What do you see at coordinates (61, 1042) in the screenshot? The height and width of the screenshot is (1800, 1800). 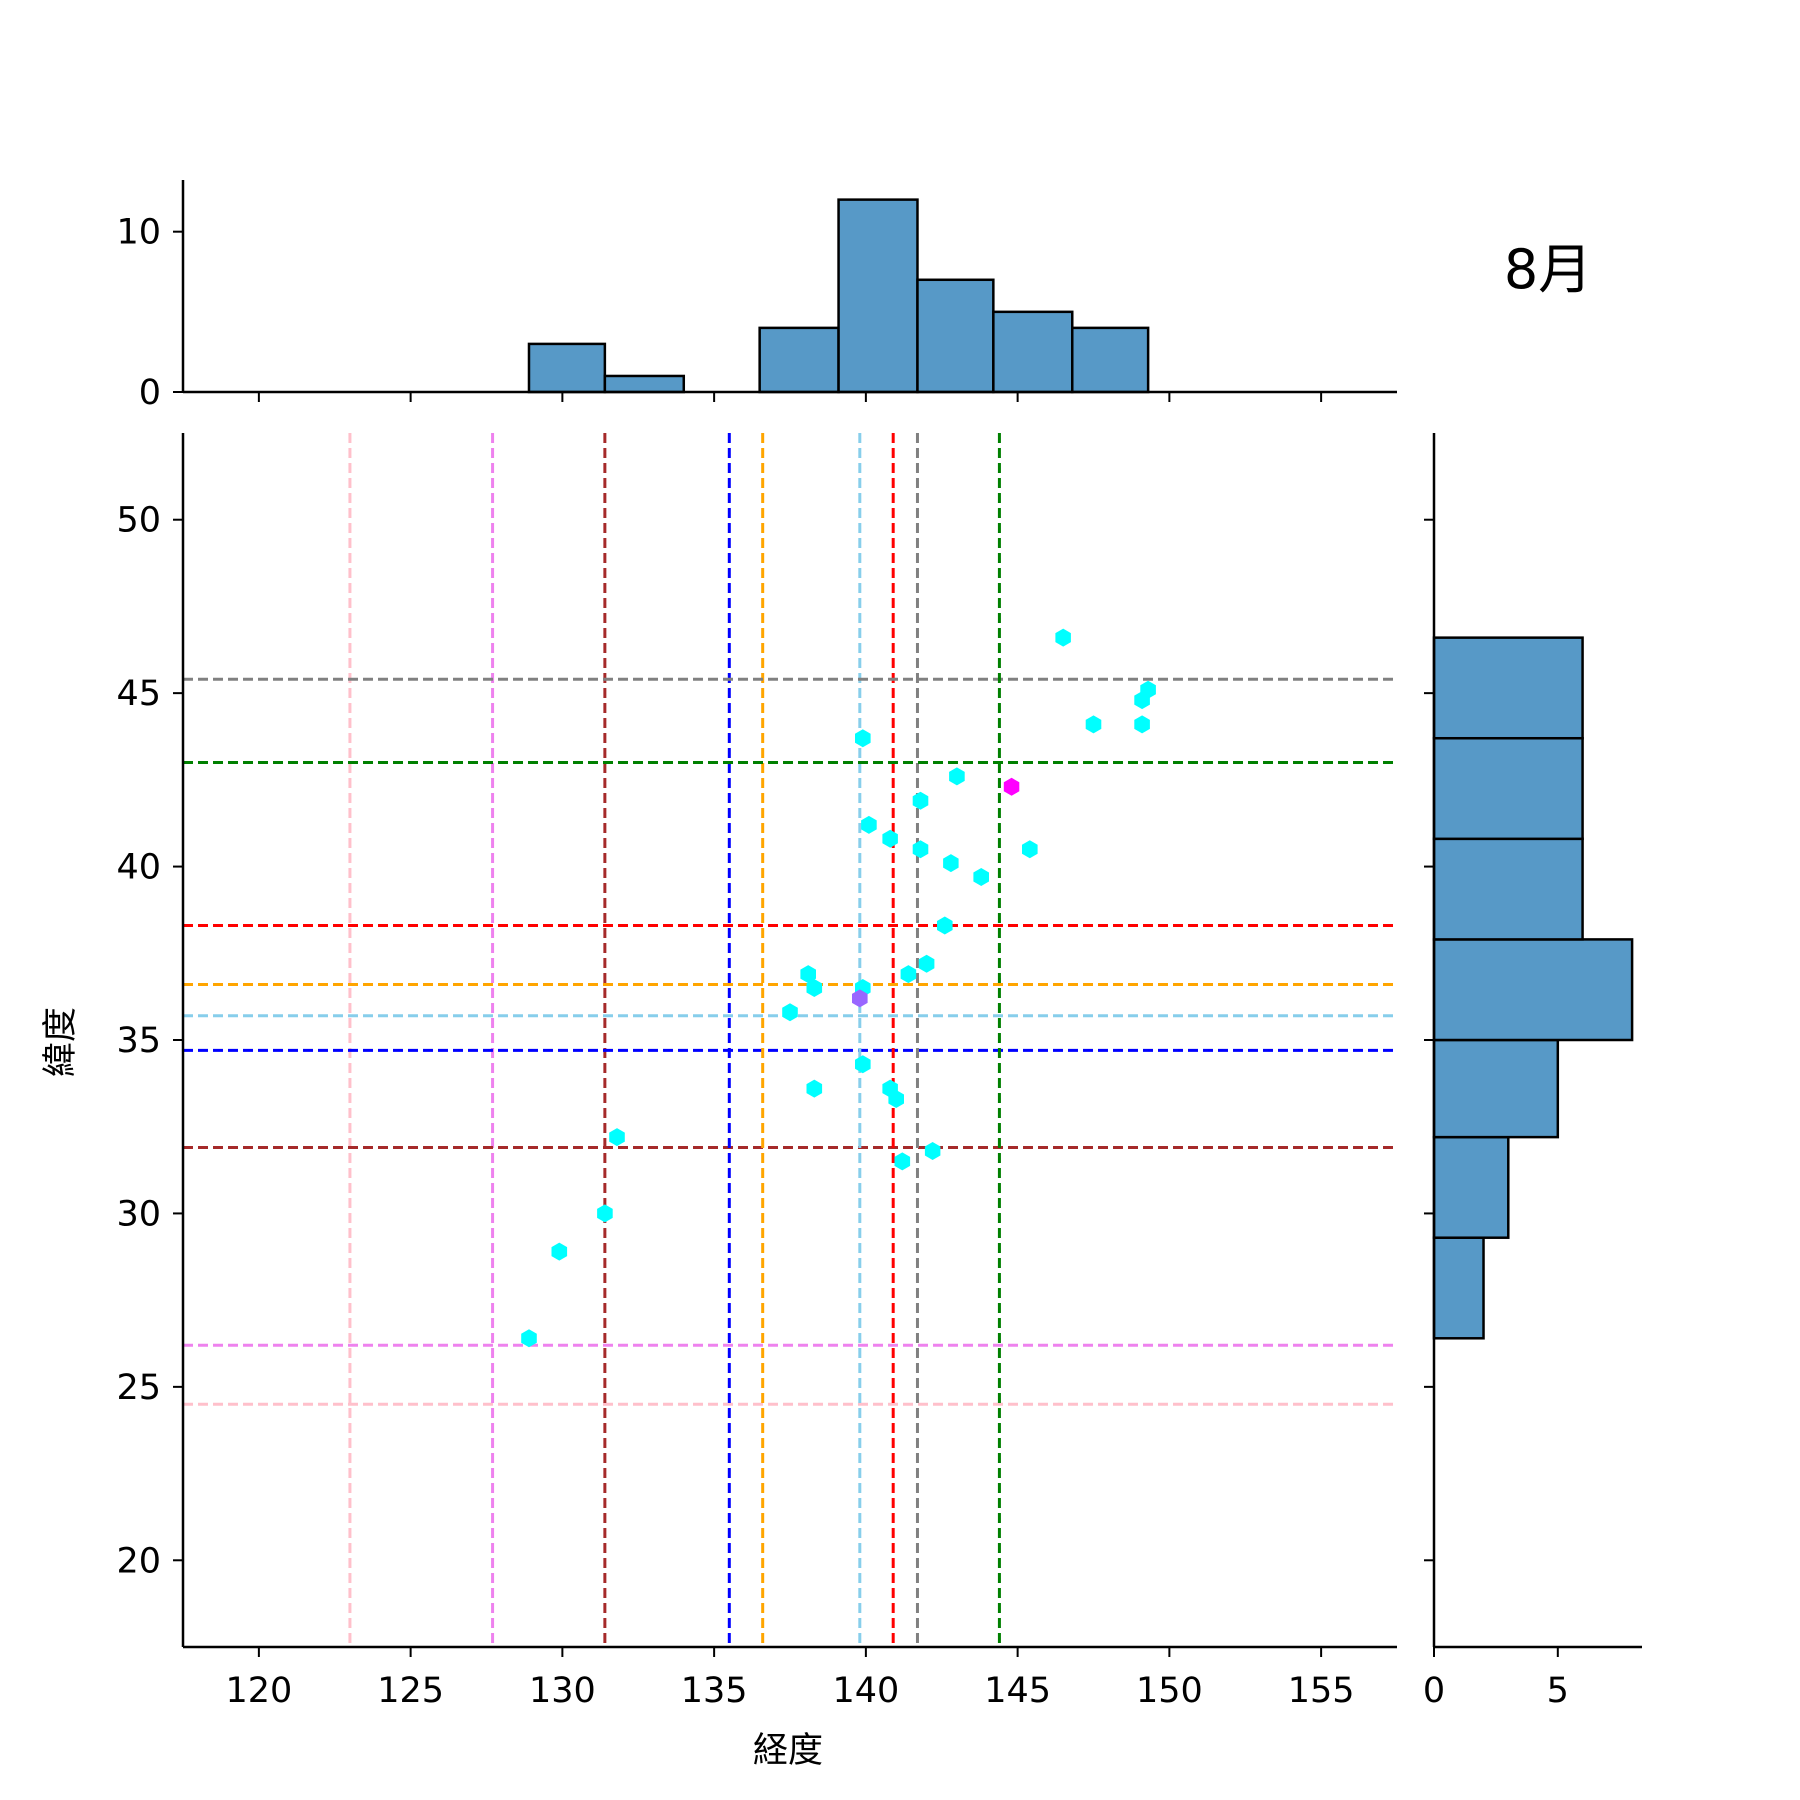 I see `y-axis-label: 緯度` at bounding box center [61, 1042].